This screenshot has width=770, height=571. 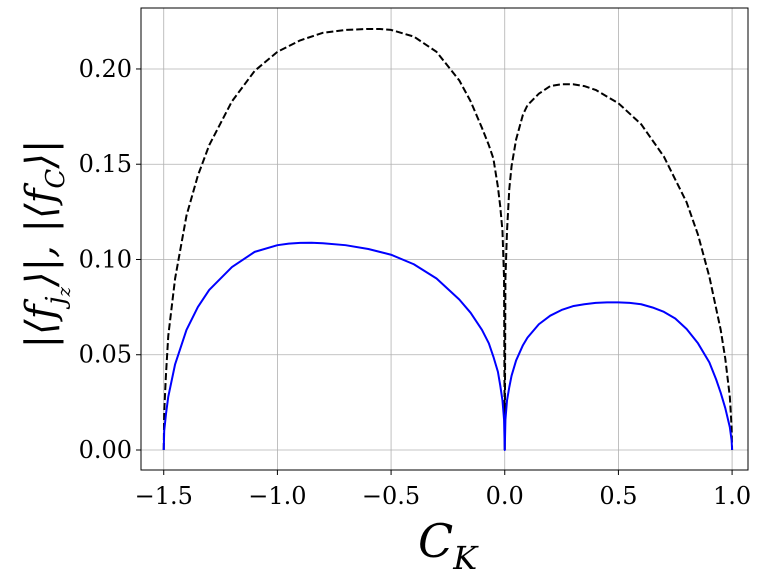 What do you see at coordinates (105, 259) in the screenshot?
I see `y-tick-label: 0.10` at bounding box center [105, 259].